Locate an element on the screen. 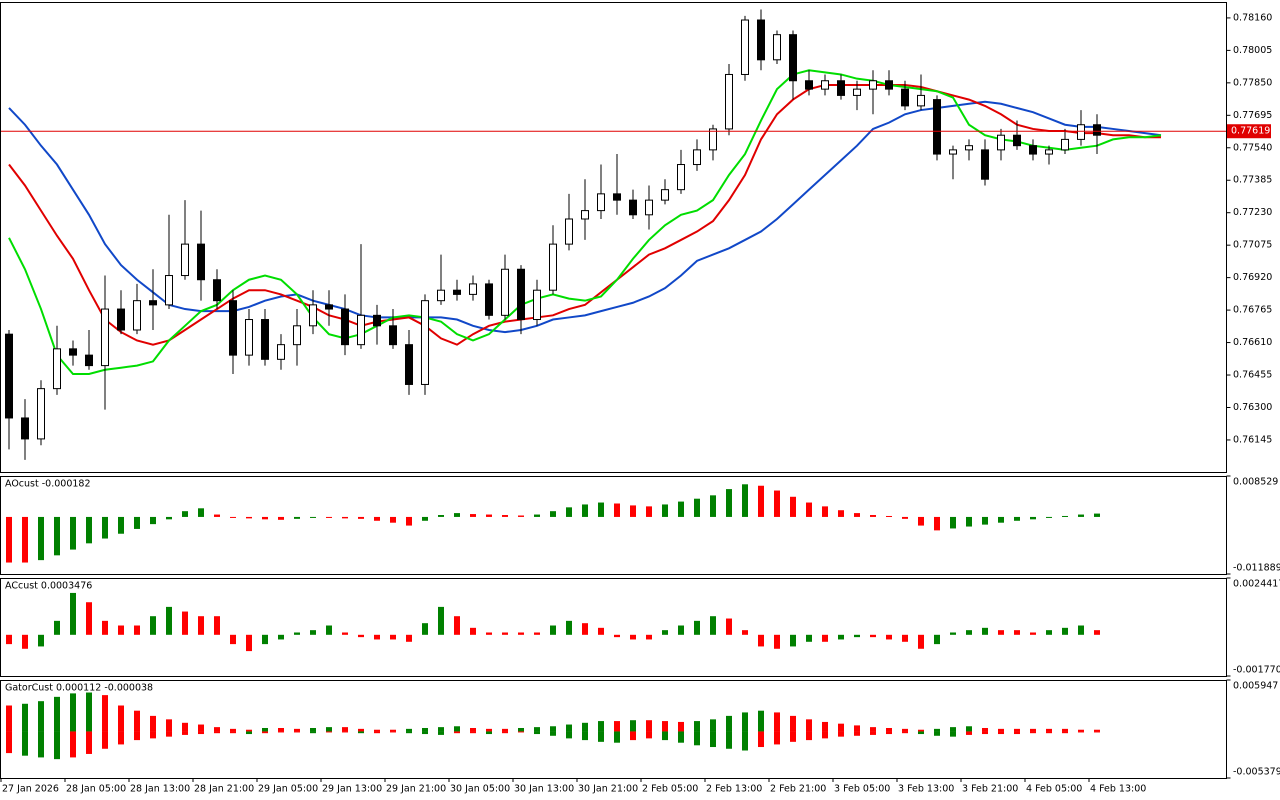  y-tick-label: 0.78160 is located at coordinates (1252, 17).